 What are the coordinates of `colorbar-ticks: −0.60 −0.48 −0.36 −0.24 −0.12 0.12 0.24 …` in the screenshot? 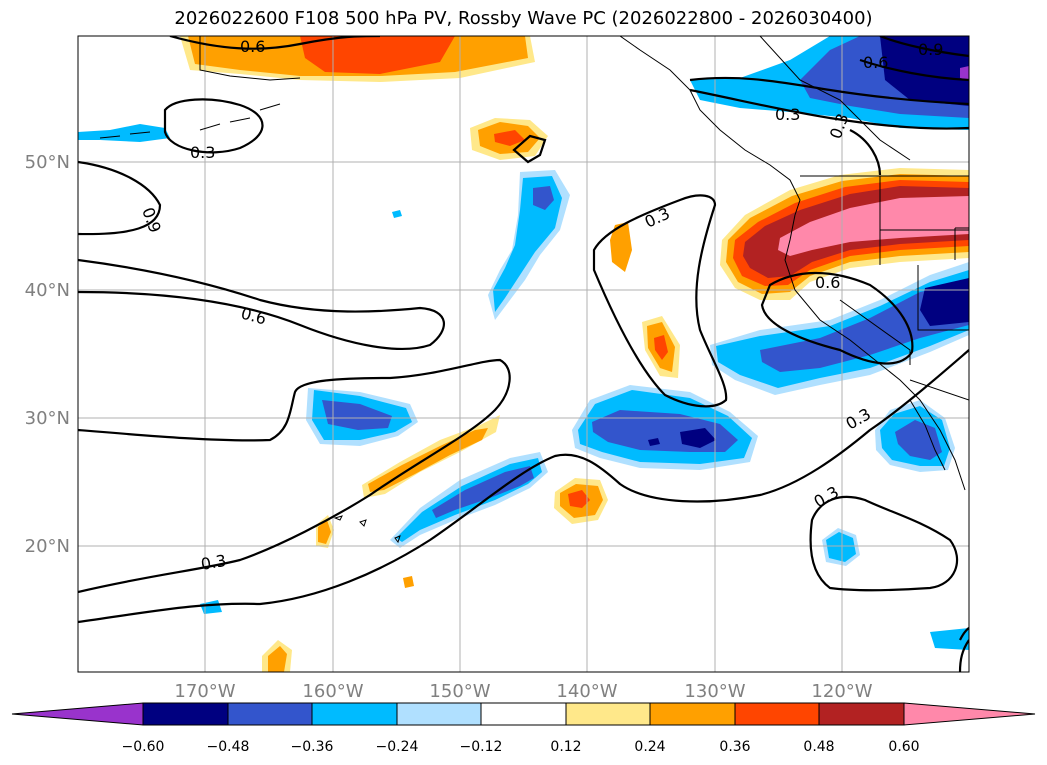 It's located at (521, 747).